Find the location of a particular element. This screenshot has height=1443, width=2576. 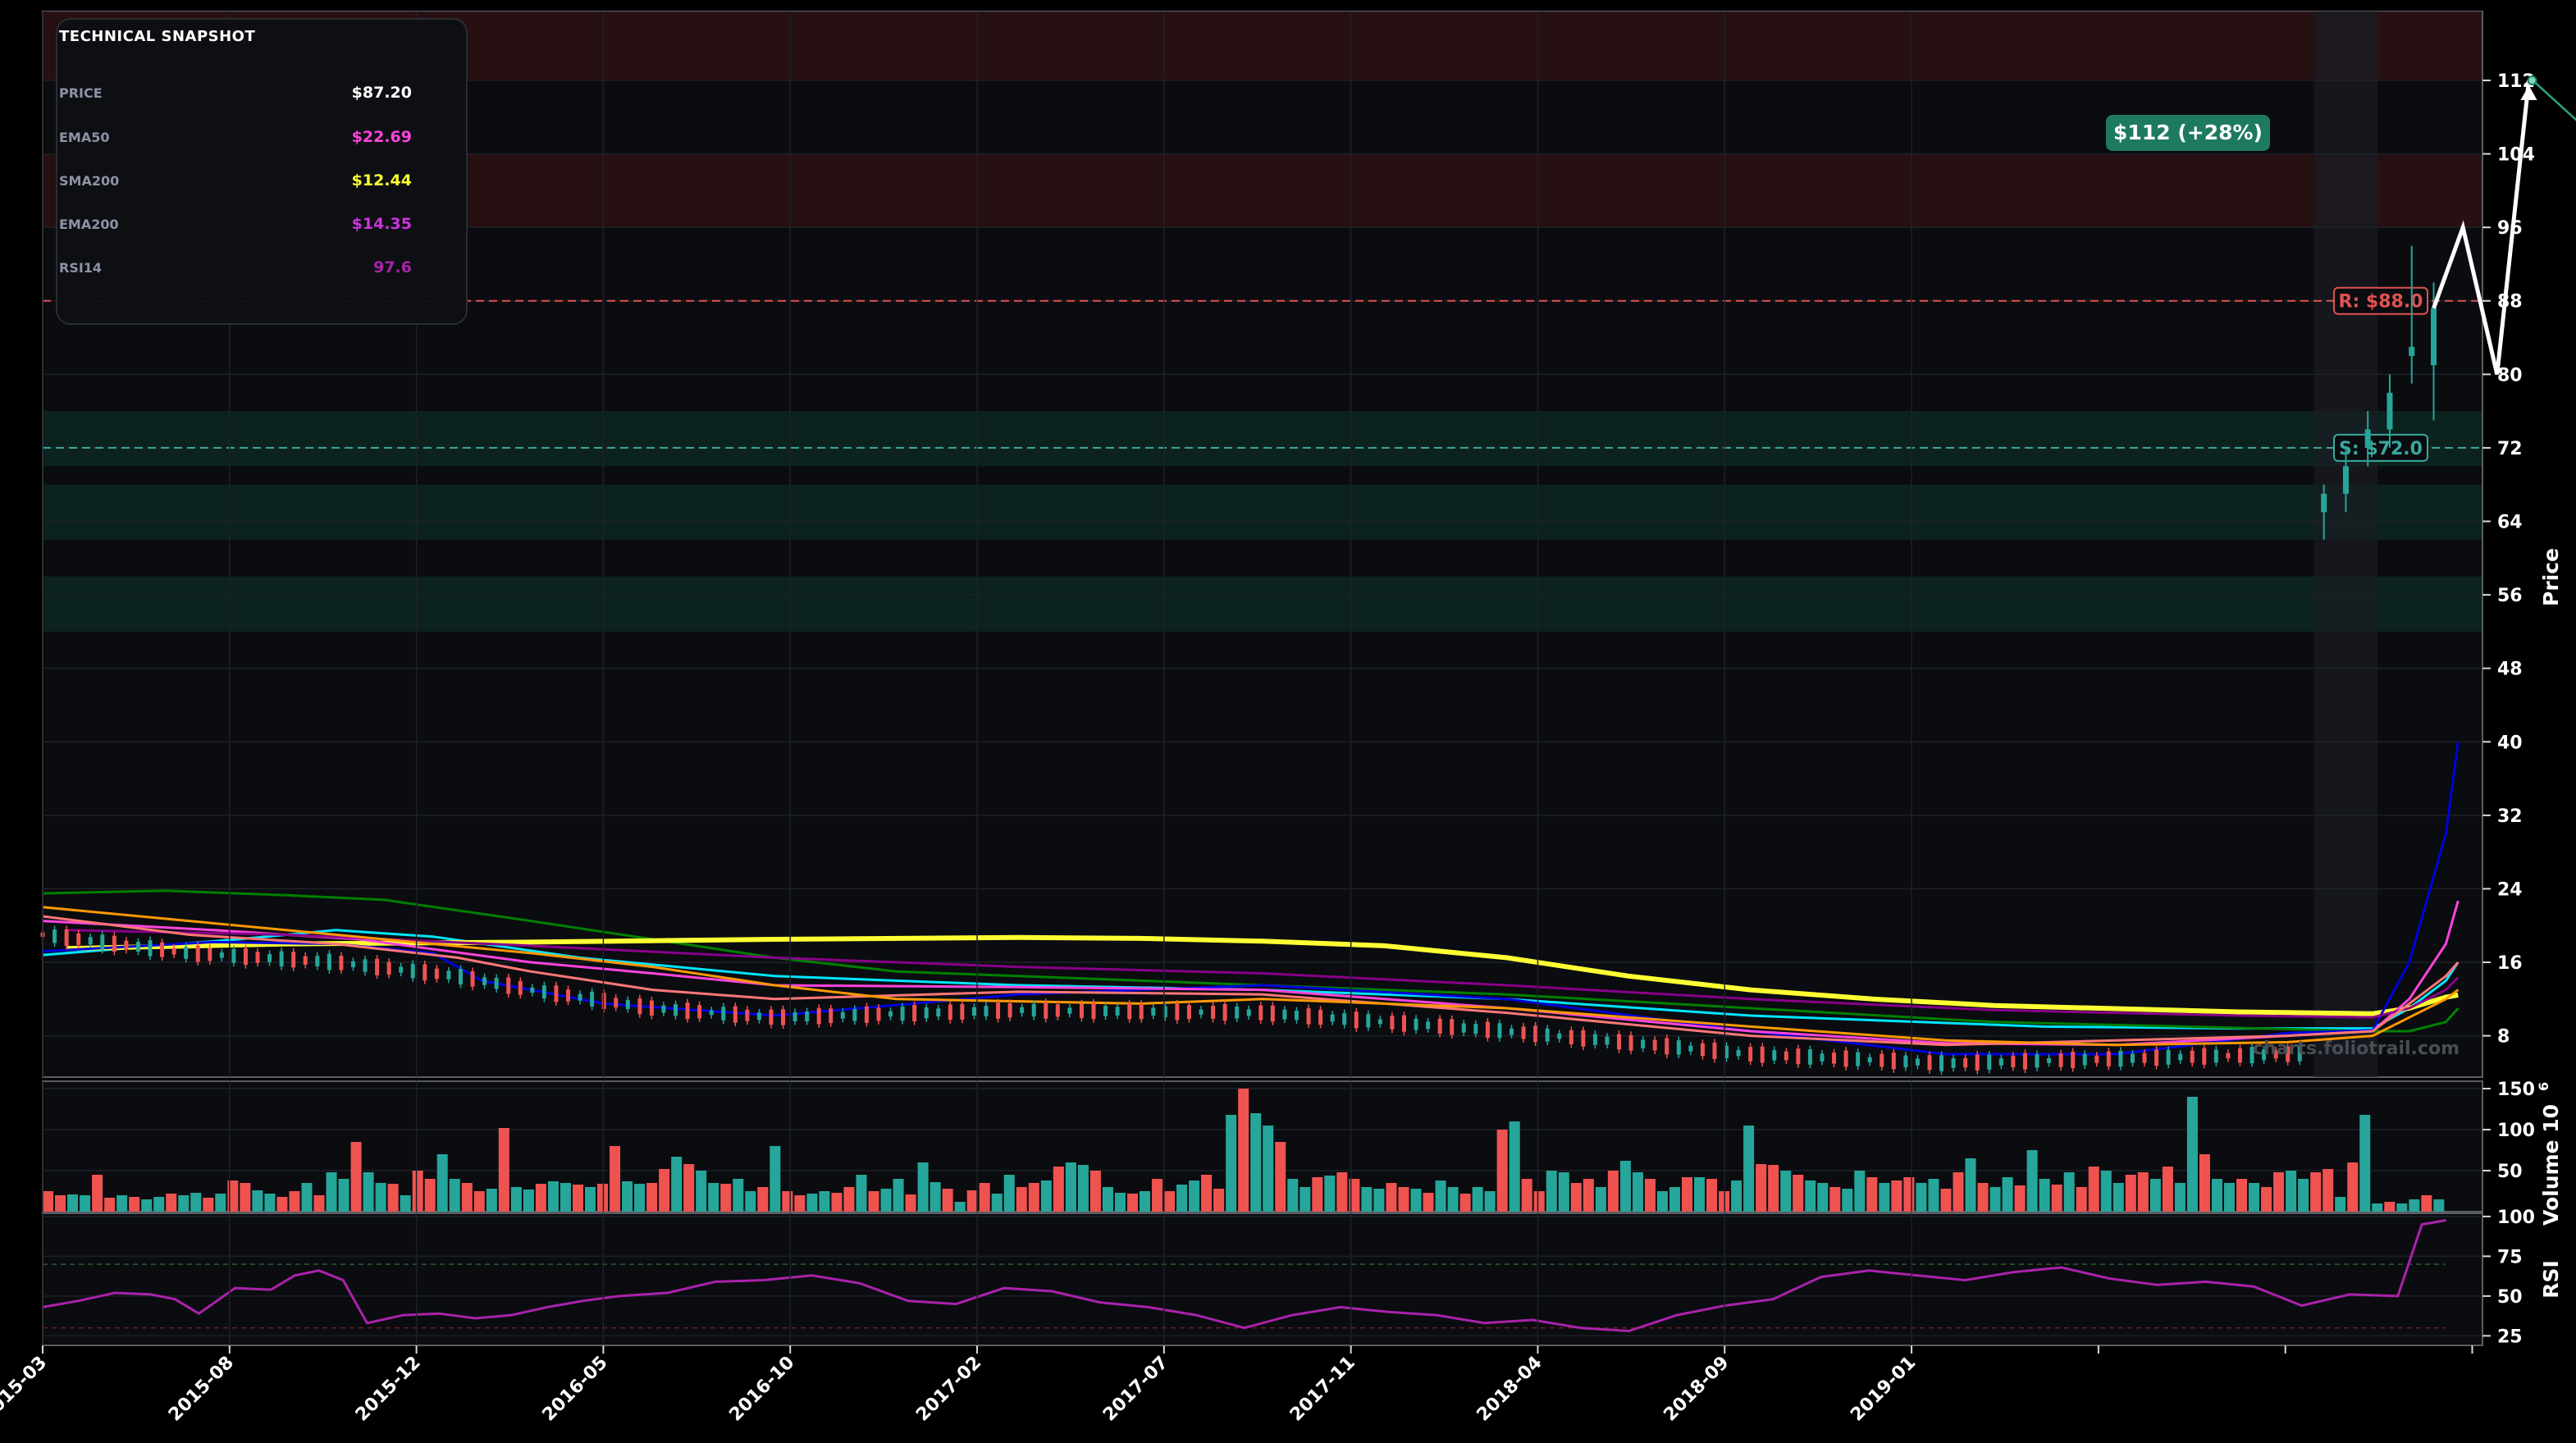

snapshot-label: PRICE is located at coordinates (81, 93).